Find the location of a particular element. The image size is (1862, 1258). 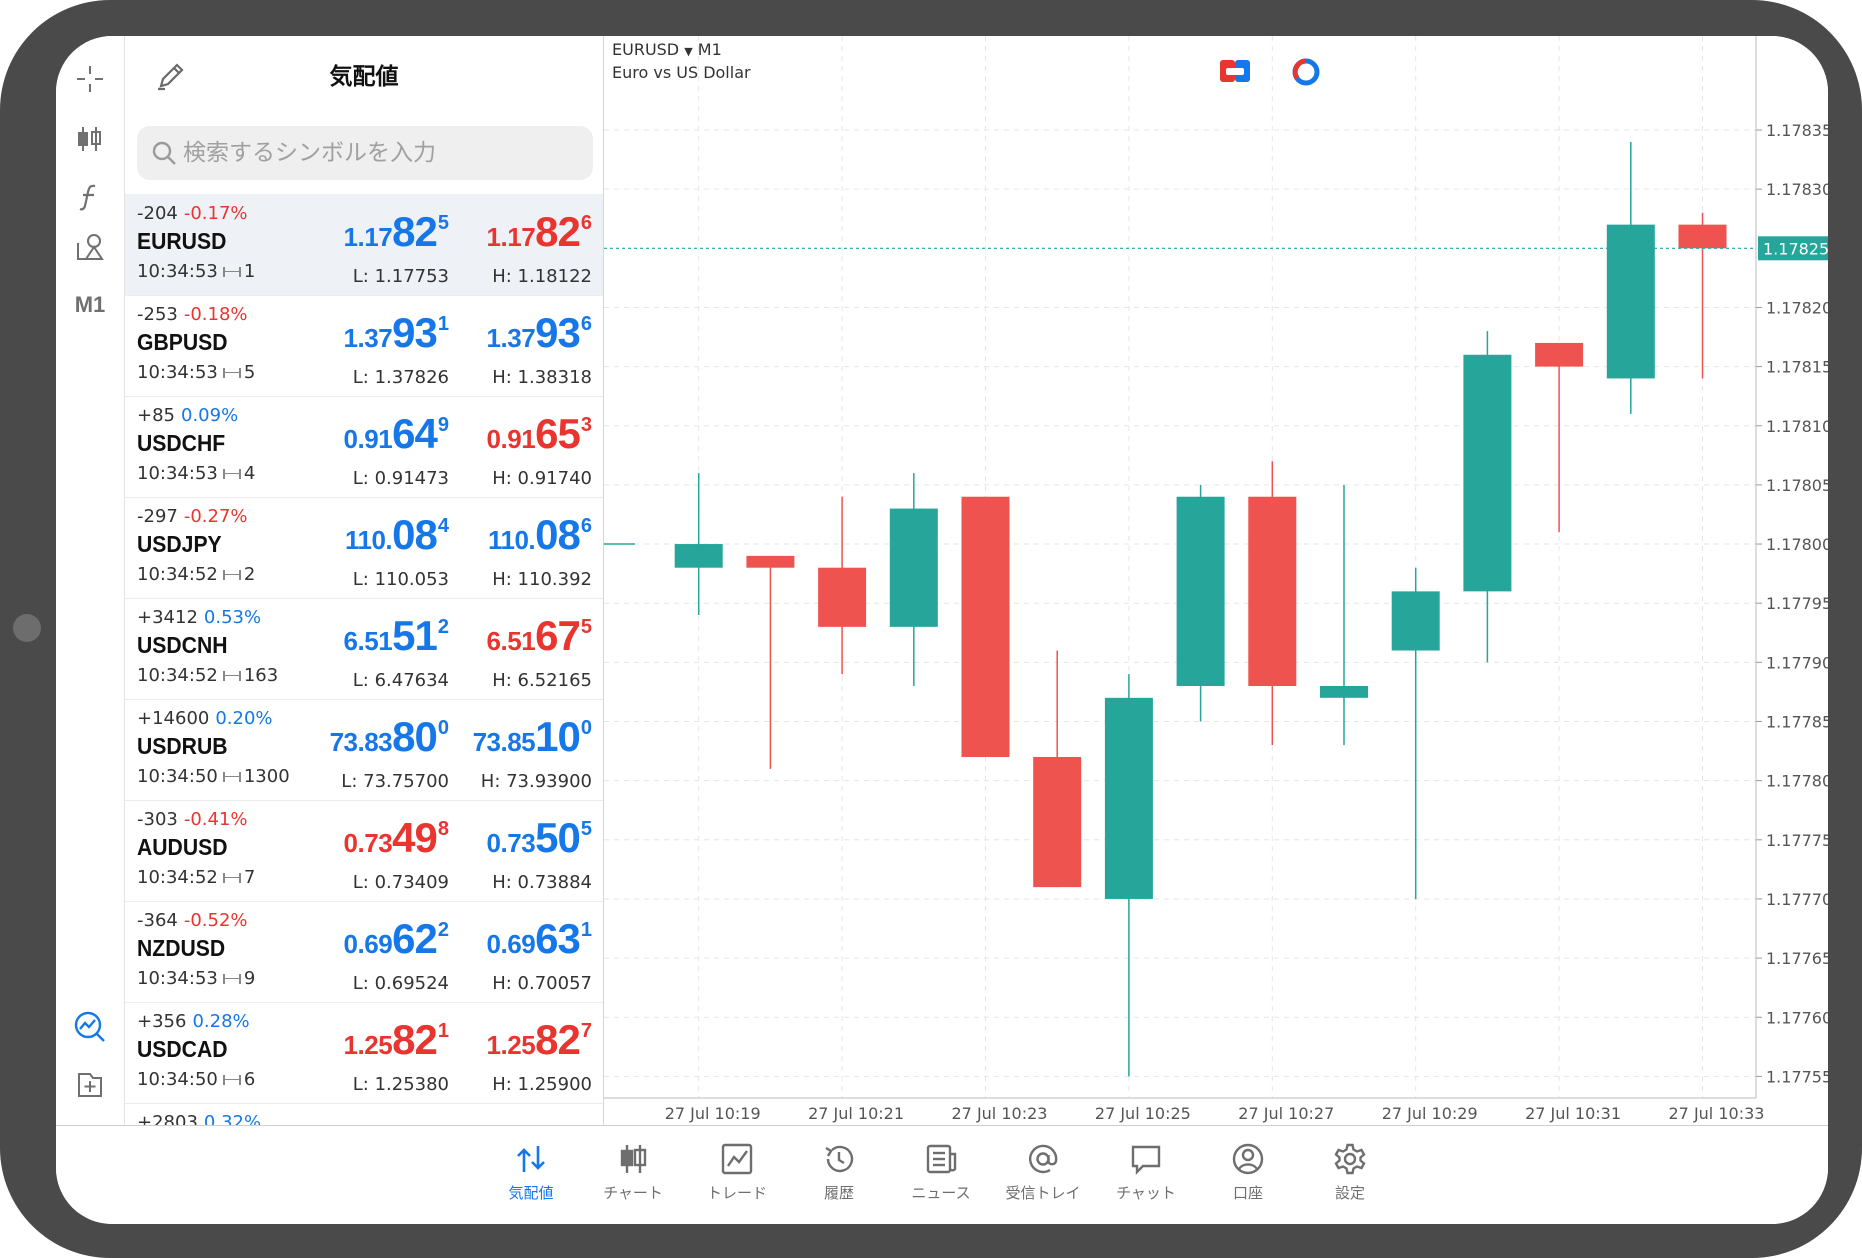

ask-price: 1.25827 is located at coordinates (539, 1040).